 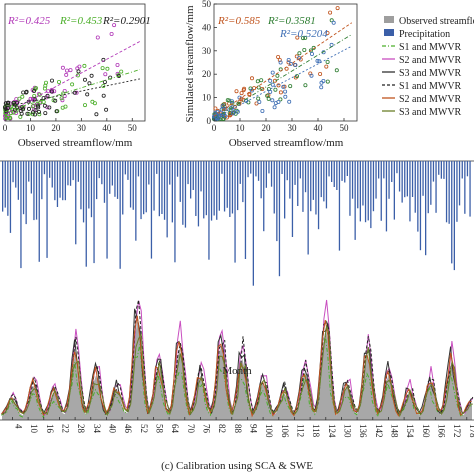 I want to click on month-tick-label: 112, so click(x=300, y=430).